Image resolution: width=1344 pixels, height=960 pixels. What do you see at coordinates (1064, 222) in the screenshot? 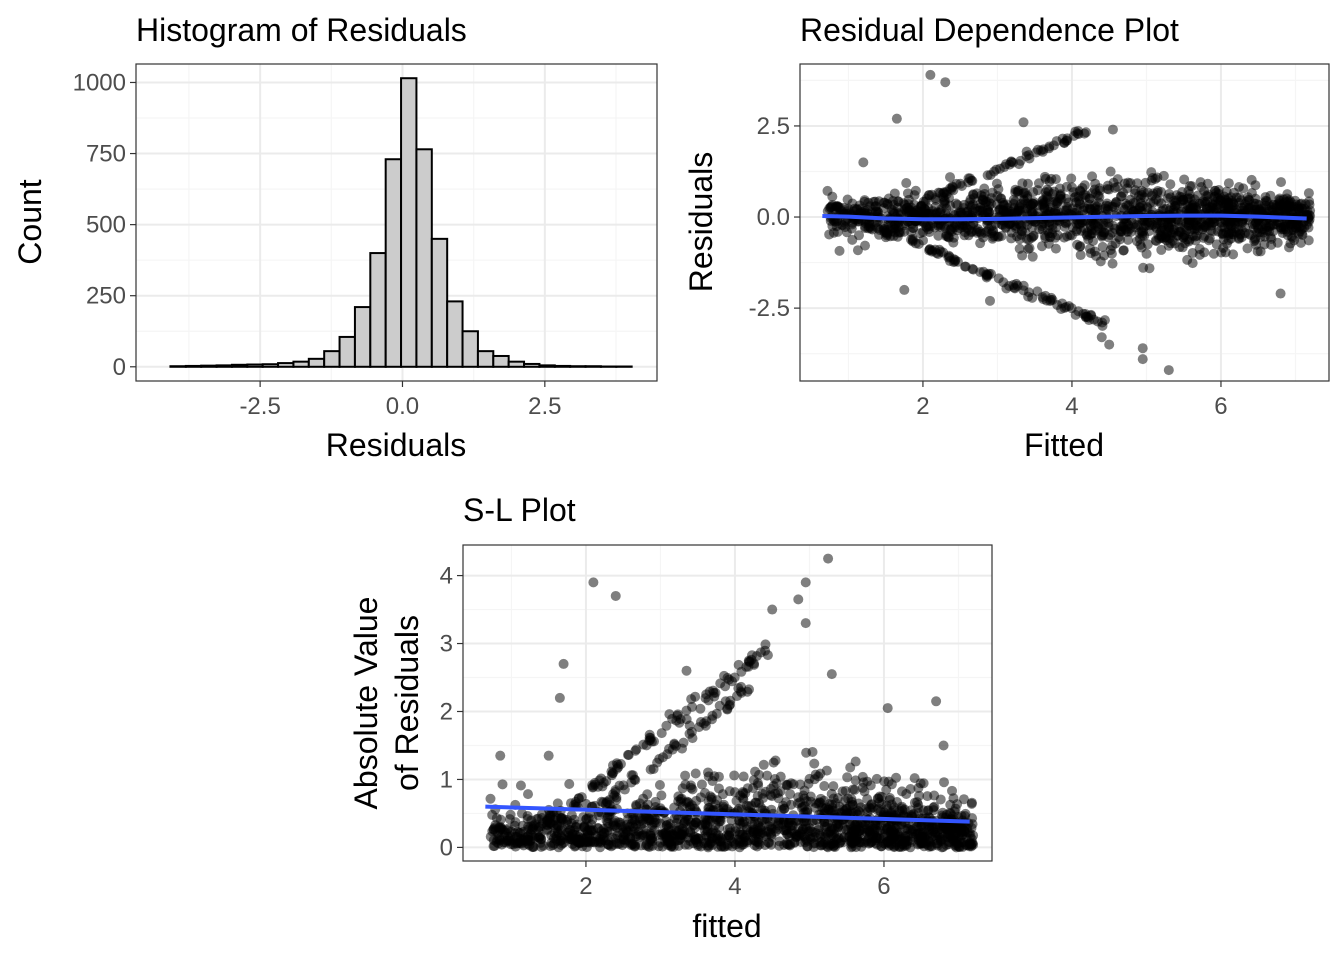
I see `residual-dependence-panel-border` at bounding box center [1064, 222].